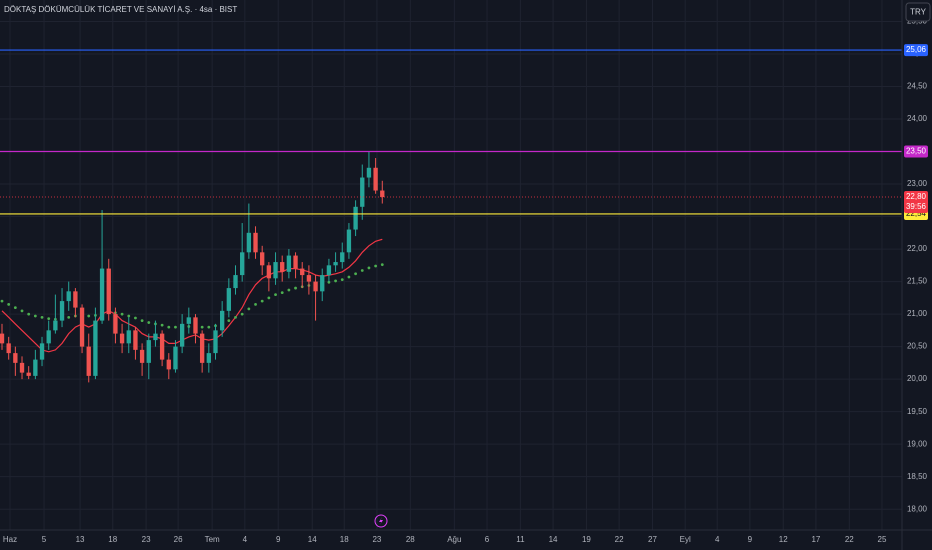 The height and width of the screenshot is (550, 932). I want to click on x-tick-label: Eyl, so click(685, 539).